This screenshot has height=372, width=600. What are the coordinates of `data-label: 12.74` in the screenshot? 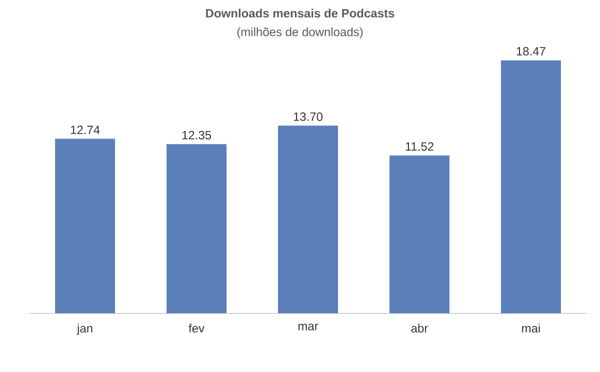 It's located at (85, 130).